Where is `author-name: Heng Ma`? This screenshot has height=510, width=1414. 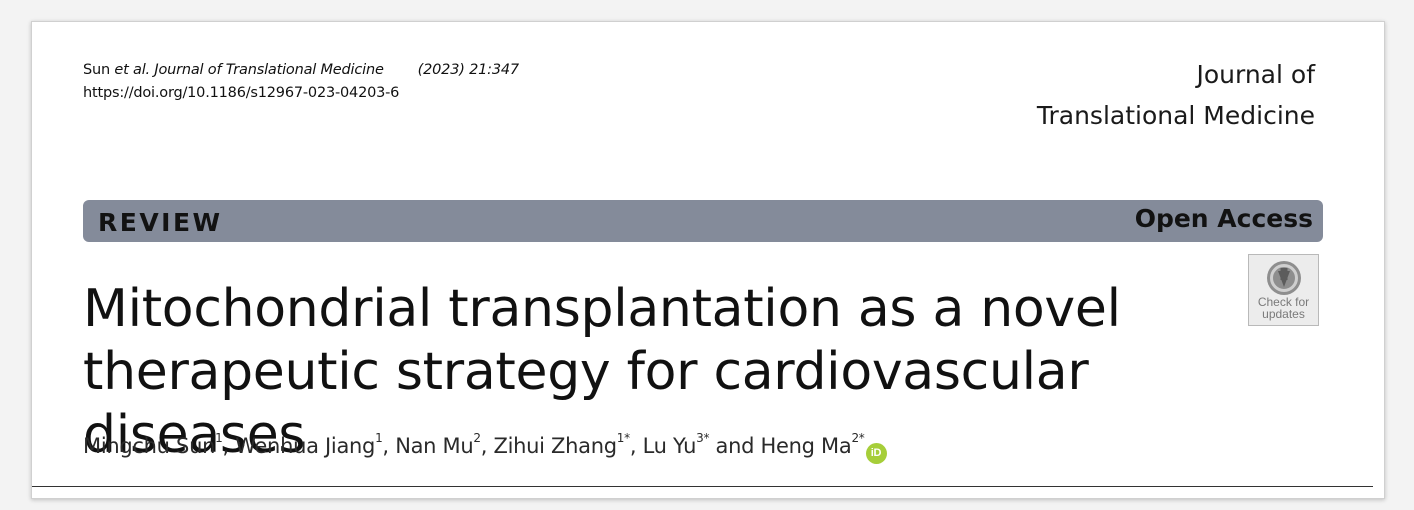 author-name: Heng Ma is located at coordinates (806, 446).